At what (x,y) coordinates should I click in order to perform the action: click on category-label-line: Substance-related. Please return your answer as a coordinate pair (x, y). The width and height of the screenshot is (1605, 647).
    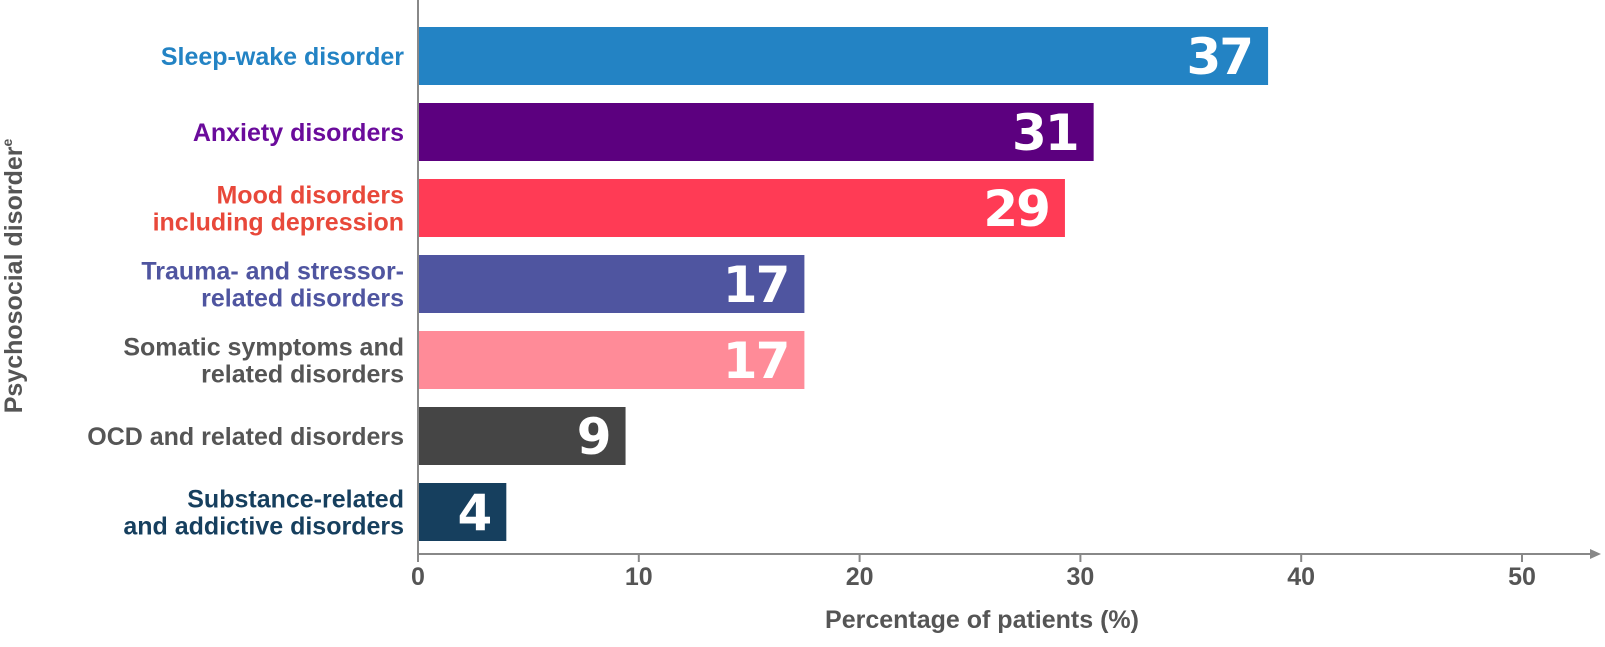
    Looking at the image, I should click on (295, 500).